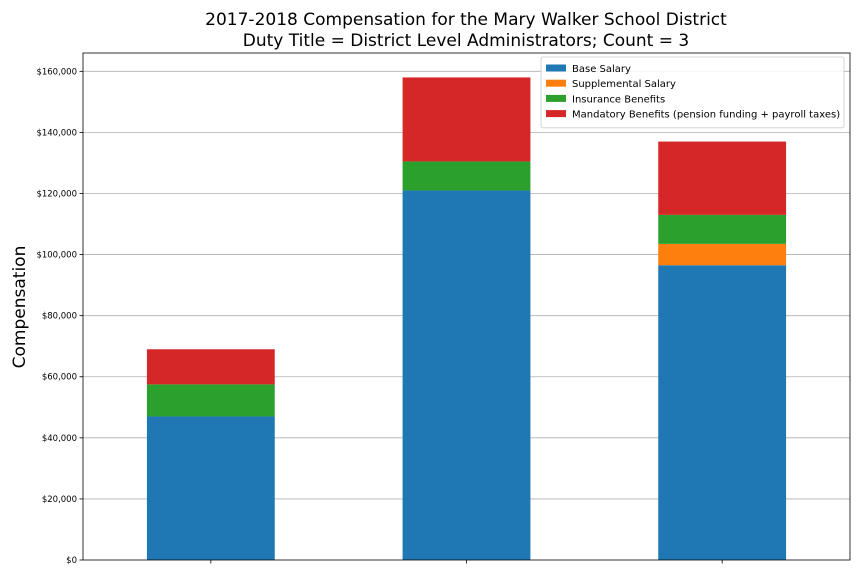  Describe the element at coordinates (59, 378) in the screenshot. I see `y-tick-label: $60,000` at that location.